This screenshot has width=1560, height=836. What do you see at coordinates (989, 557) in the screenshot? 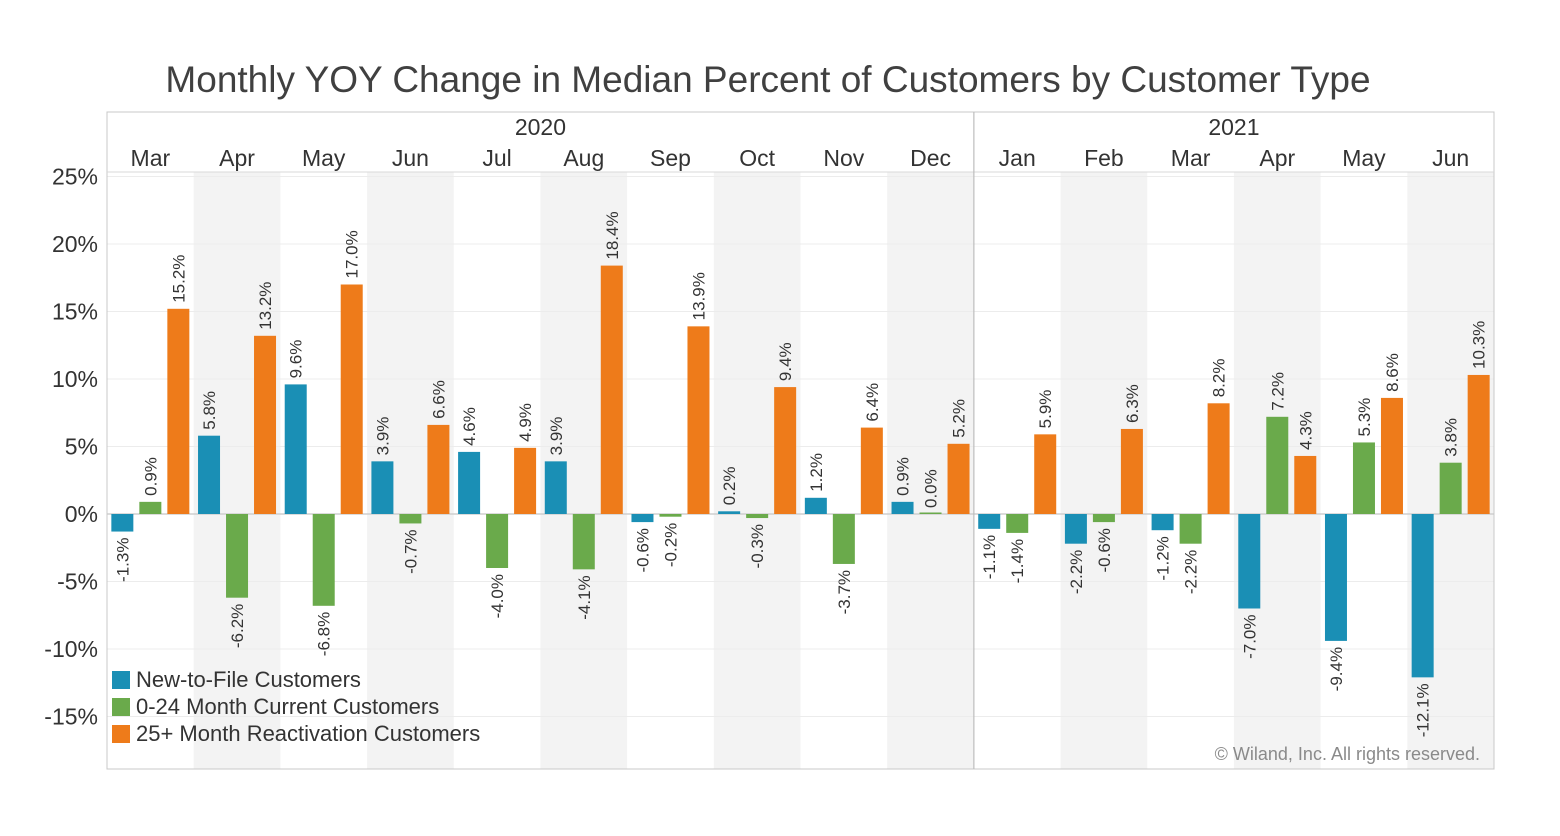
I see `data-label: -1.1%` at bounding box center [989, 557].